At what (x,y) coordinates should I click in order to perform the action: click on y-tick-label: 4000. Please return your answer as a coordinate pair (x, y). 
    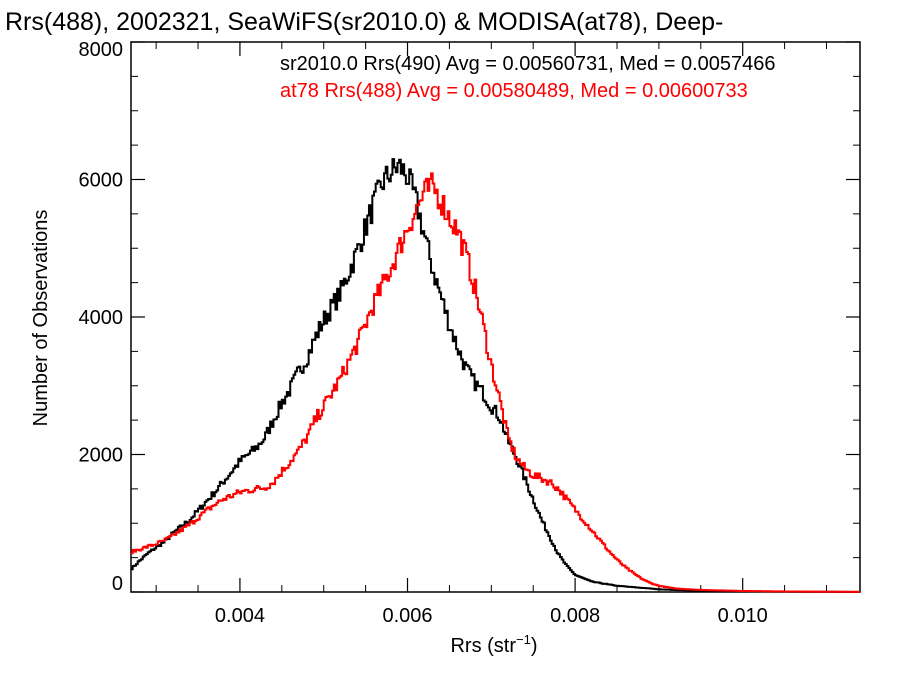
    Looking at the image, I should click on (101, 318).